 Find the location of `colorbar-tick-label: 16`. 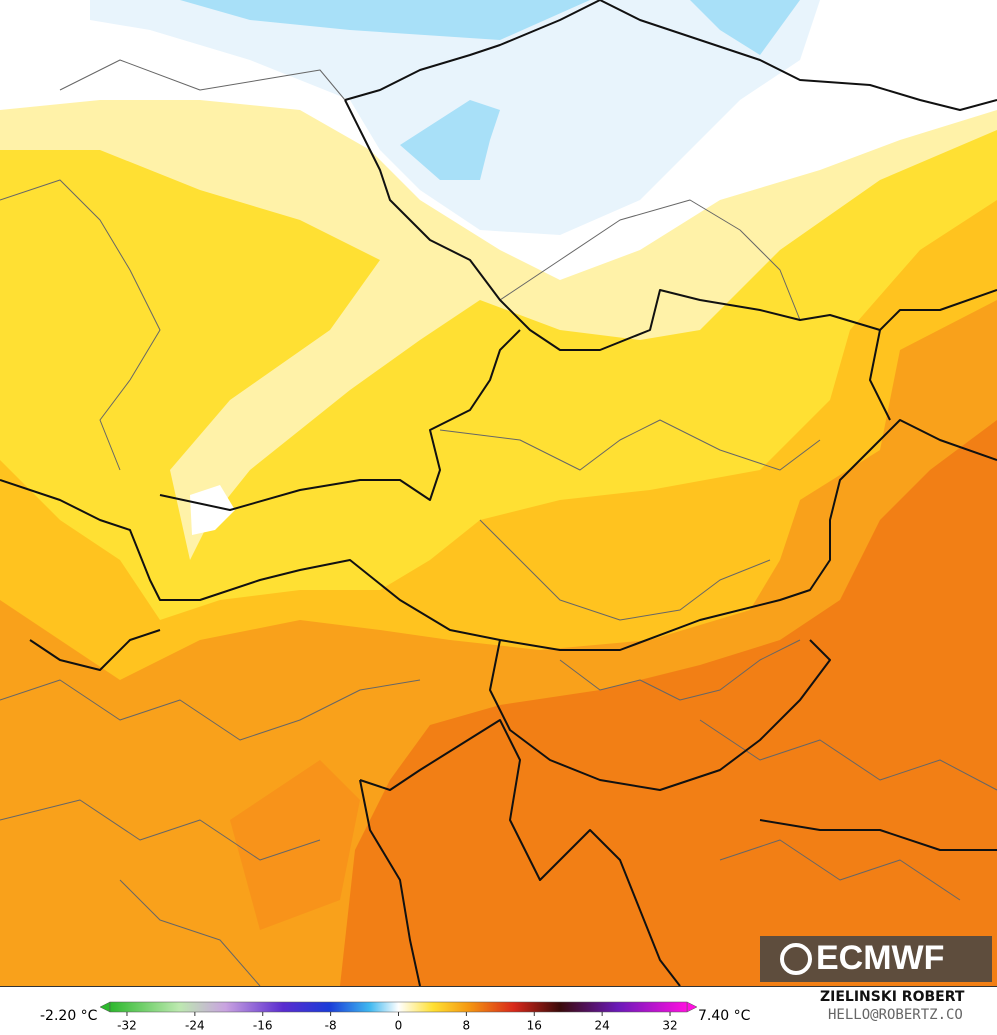

colorbar-tick-label: 16 is located at coordinates (534, 1026).